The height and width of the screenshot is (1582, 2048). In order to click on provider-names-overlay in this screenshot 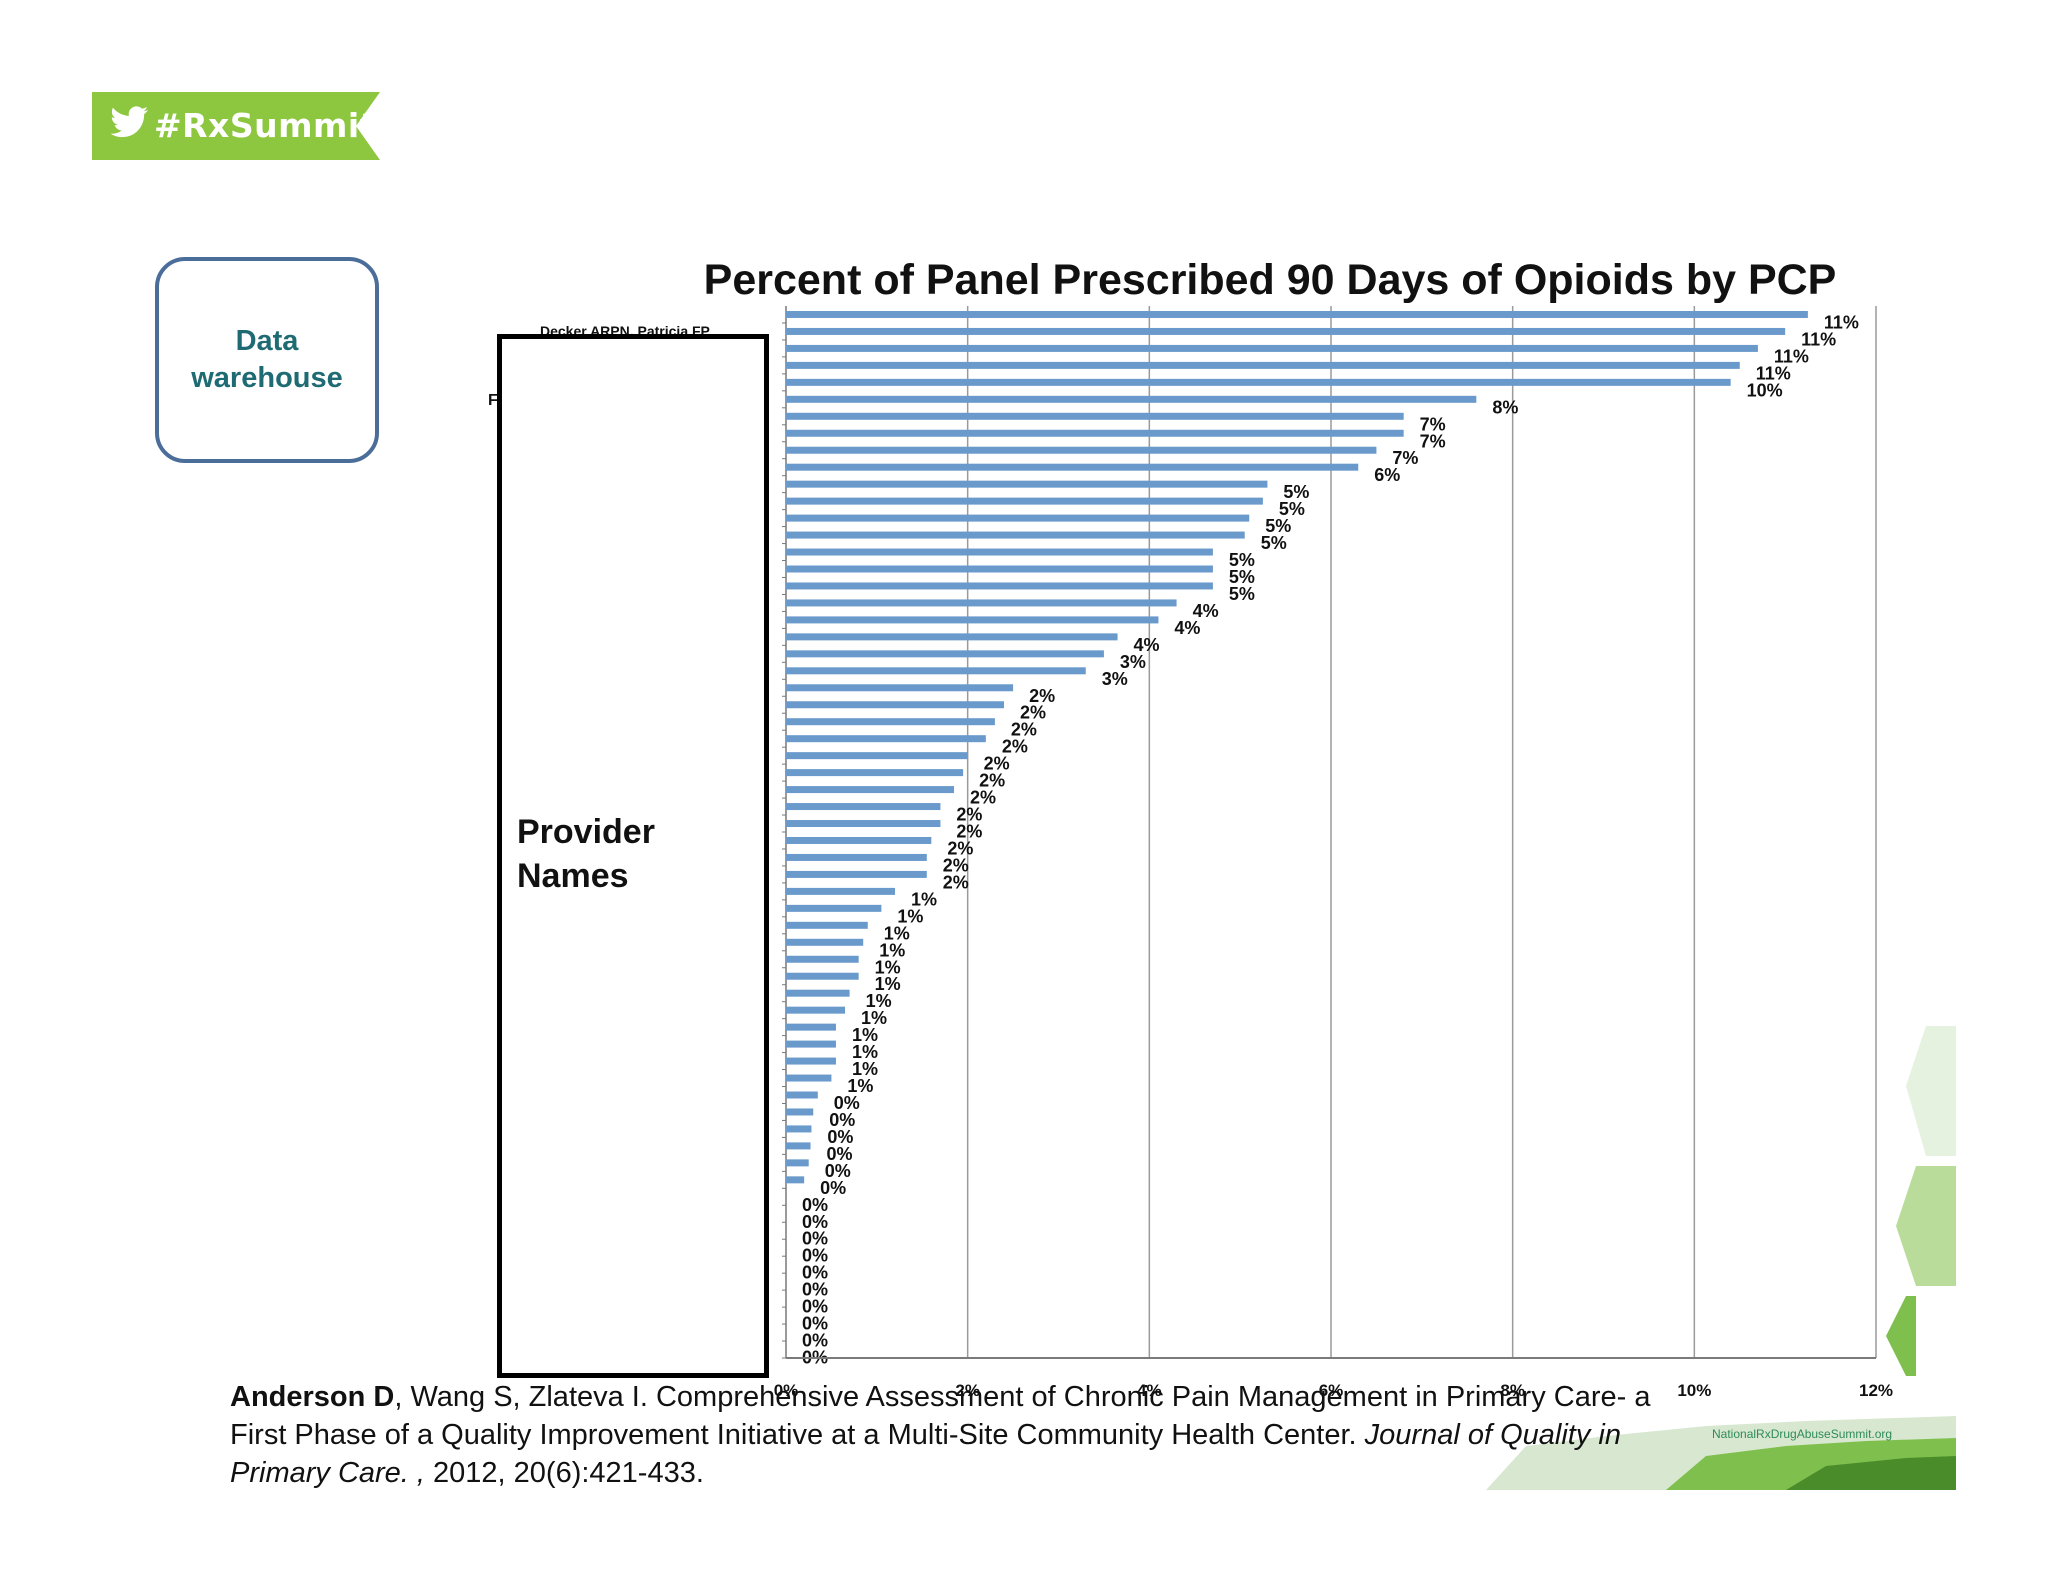, I will do `click(633, 856)`.